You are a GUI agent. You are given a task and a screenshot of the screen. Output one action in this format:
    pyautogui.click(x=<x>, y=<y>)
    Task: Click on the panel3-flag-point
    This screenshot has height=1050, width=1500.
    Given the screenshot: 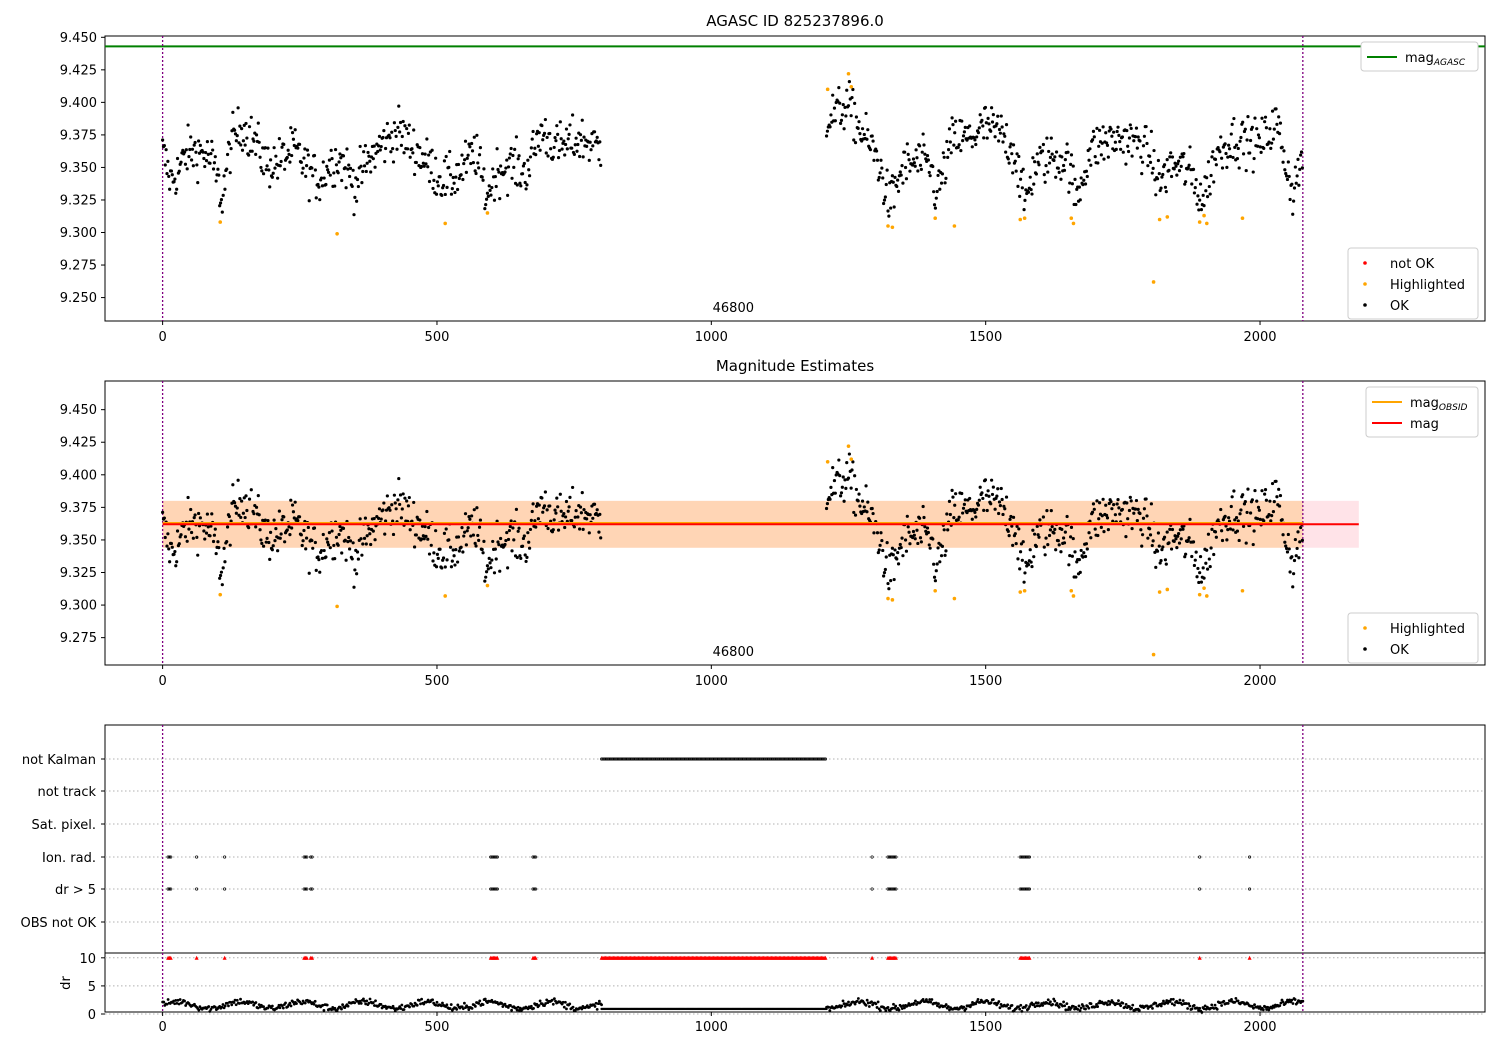 What is the action you would take?
    pyautogui.click(x=169, y=889)
    